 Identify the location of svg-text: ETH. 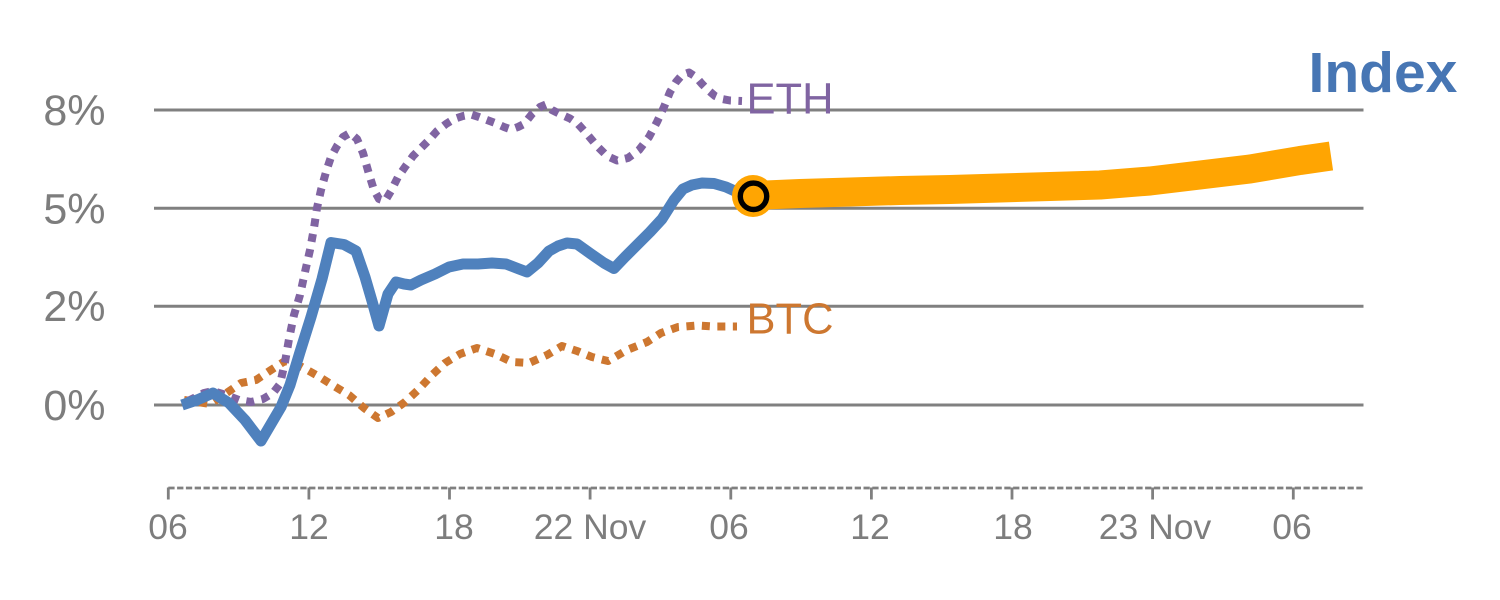
(790, 99).